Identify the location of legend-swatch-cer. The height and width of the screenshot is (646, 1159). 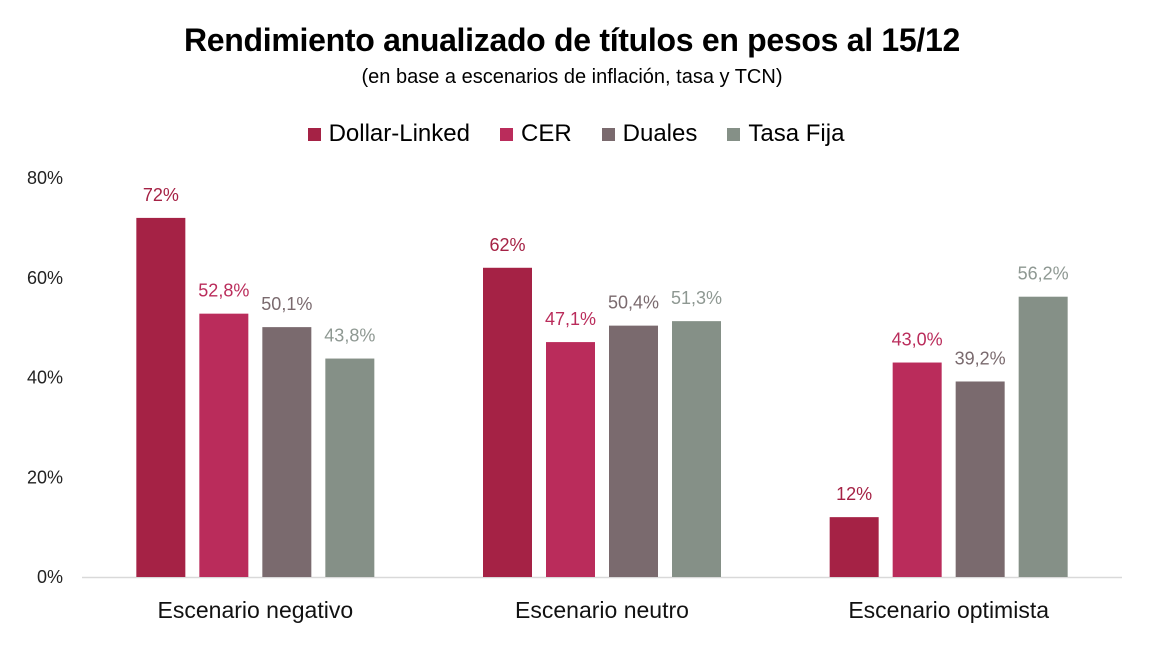
(506, 134).